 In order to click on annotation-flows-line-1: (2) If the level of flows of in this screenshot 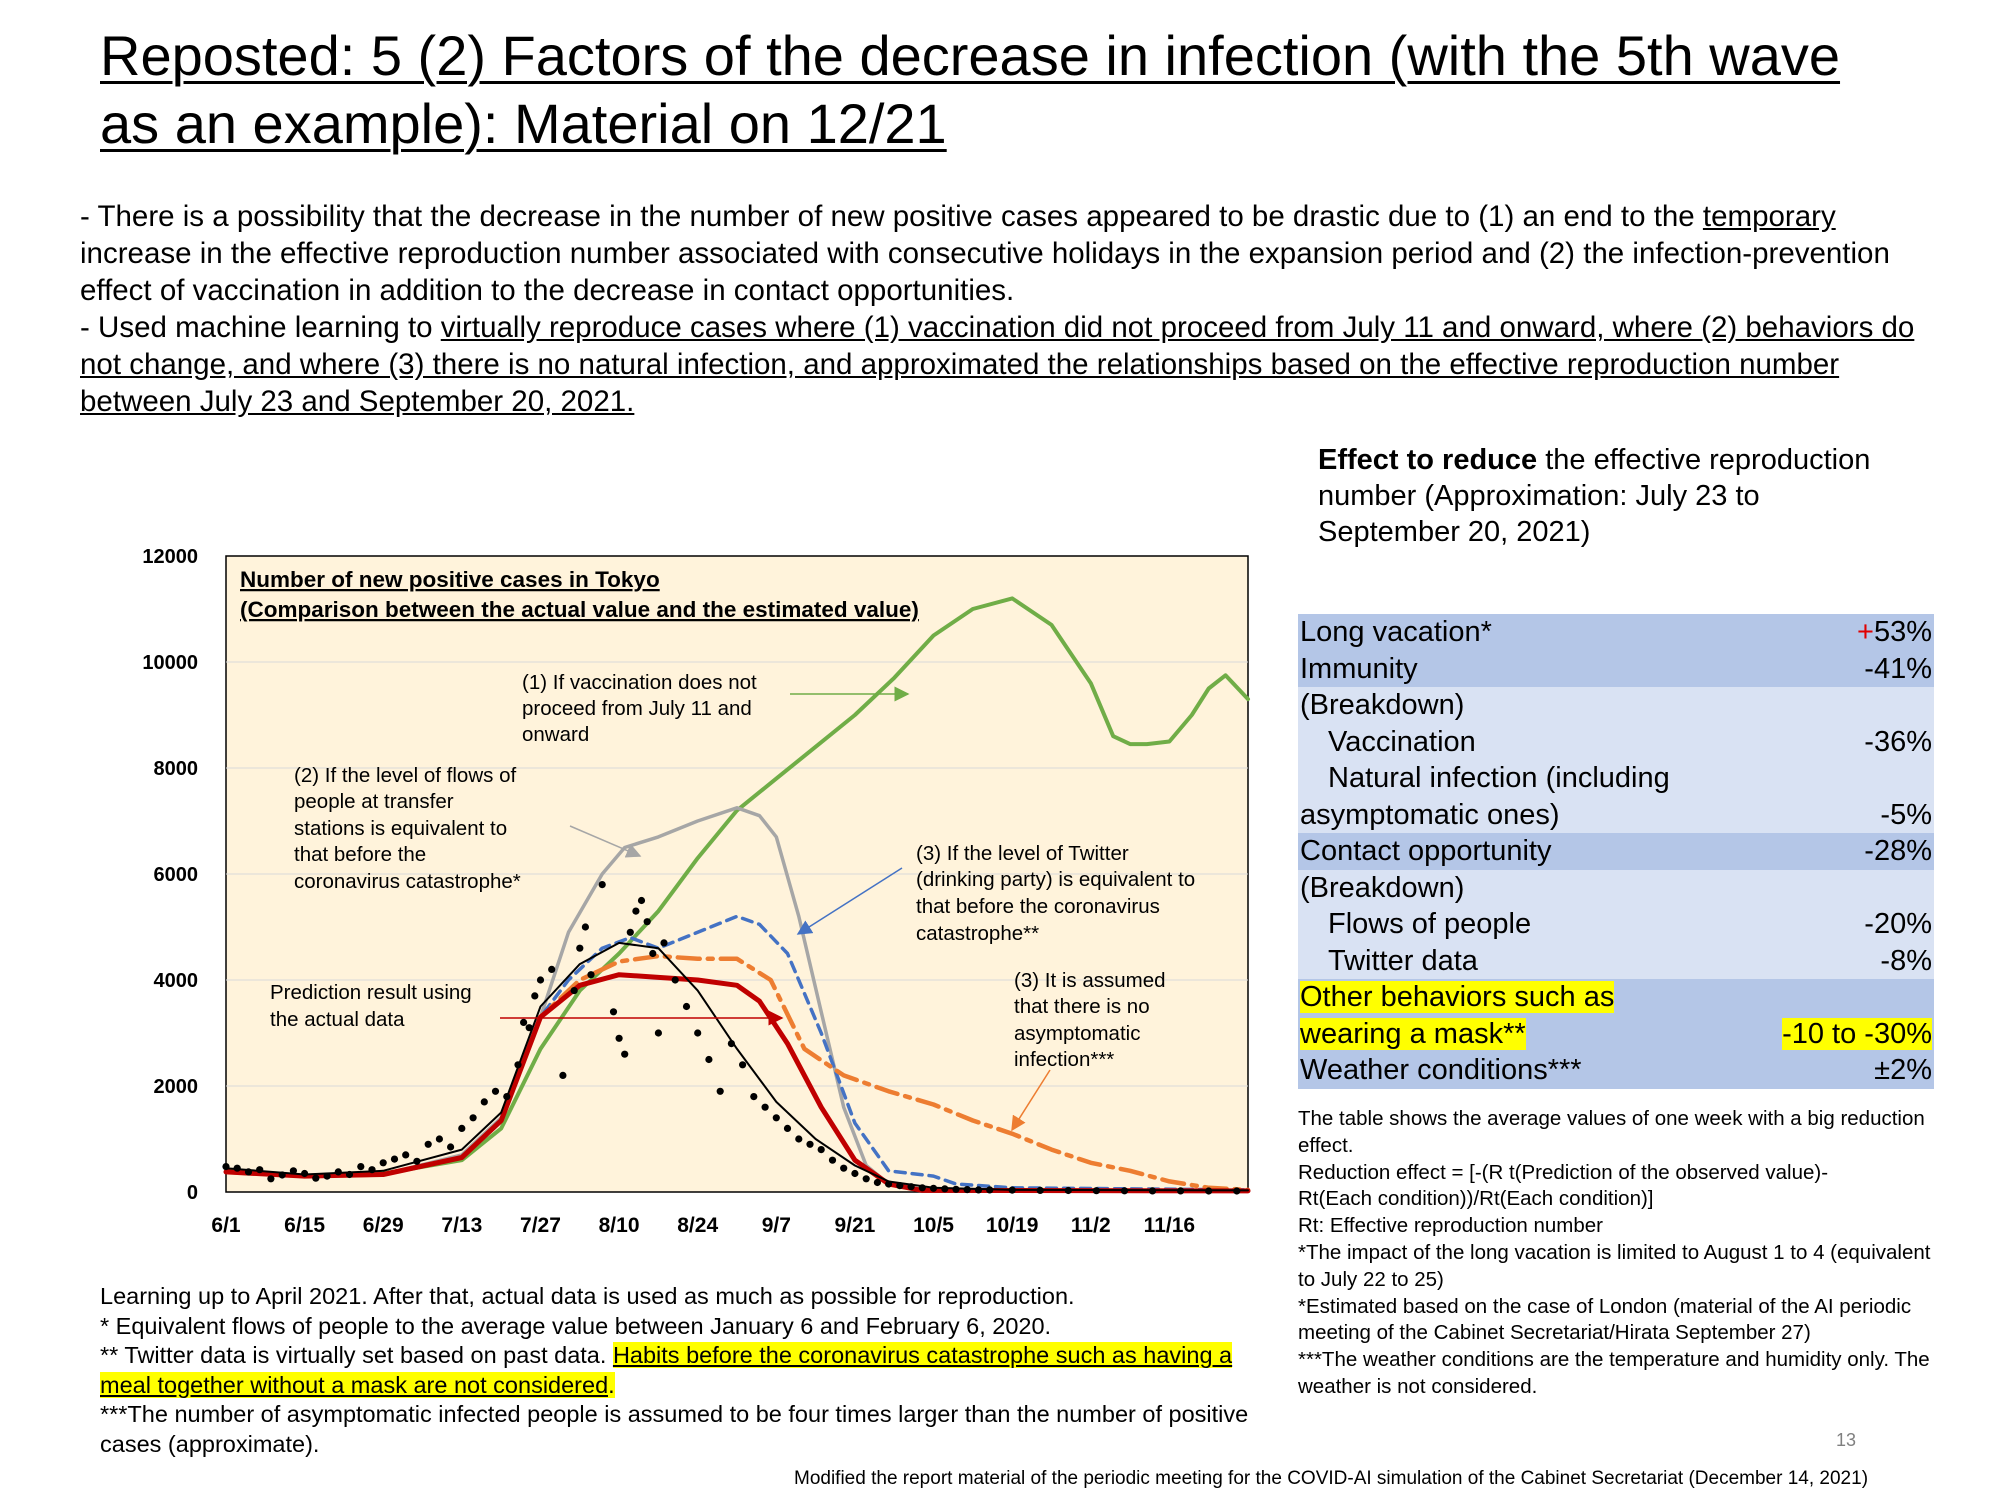, I will do `click(405, 775)`.